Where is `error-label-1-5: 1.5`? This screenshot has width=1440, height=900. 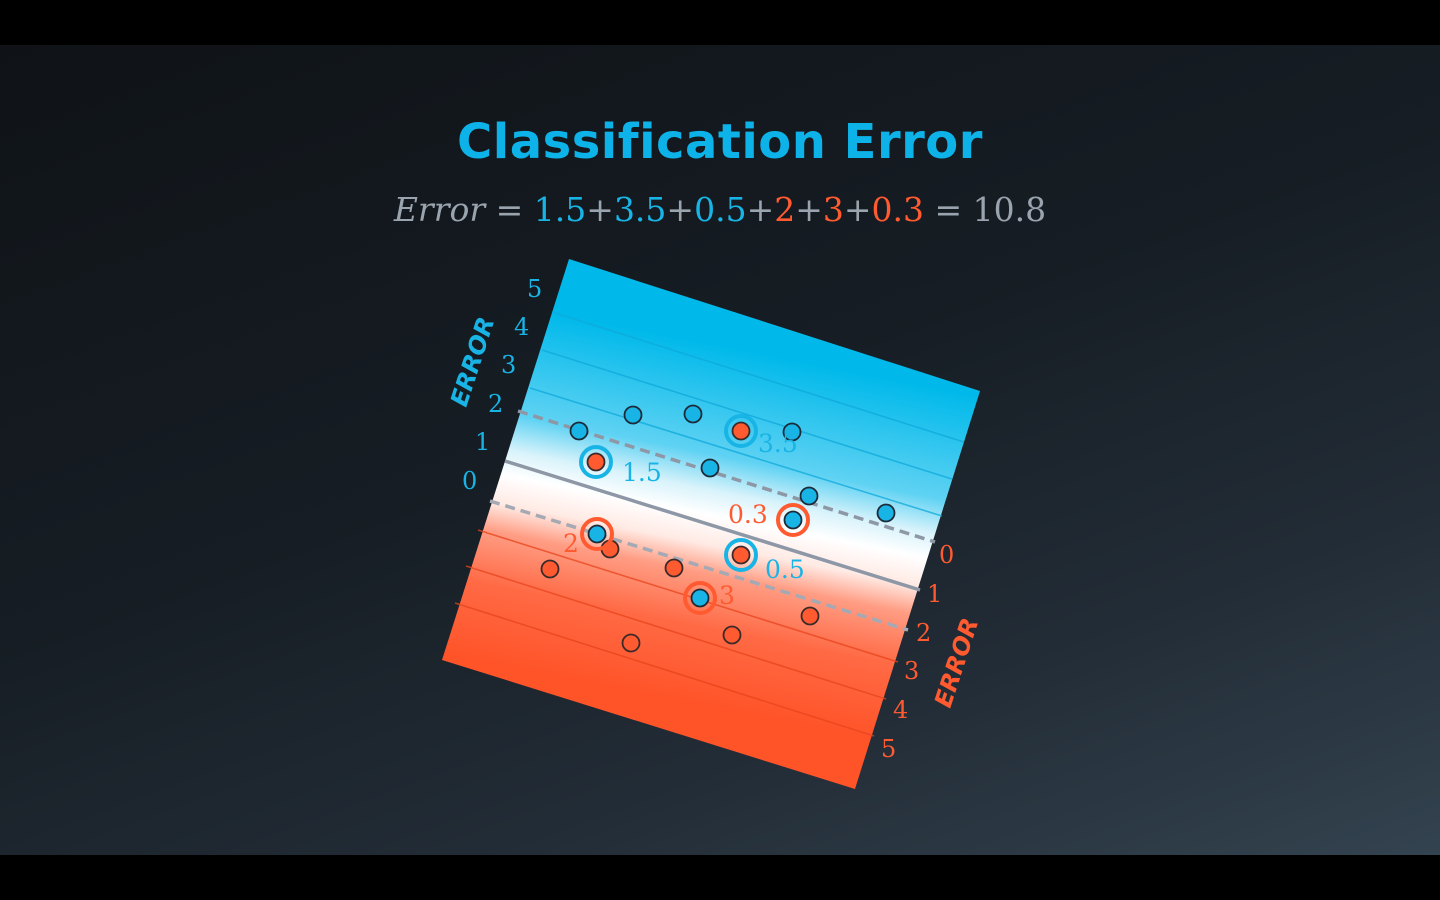 error-label-1-5: 1.5 is located at coordinates (642, 472).